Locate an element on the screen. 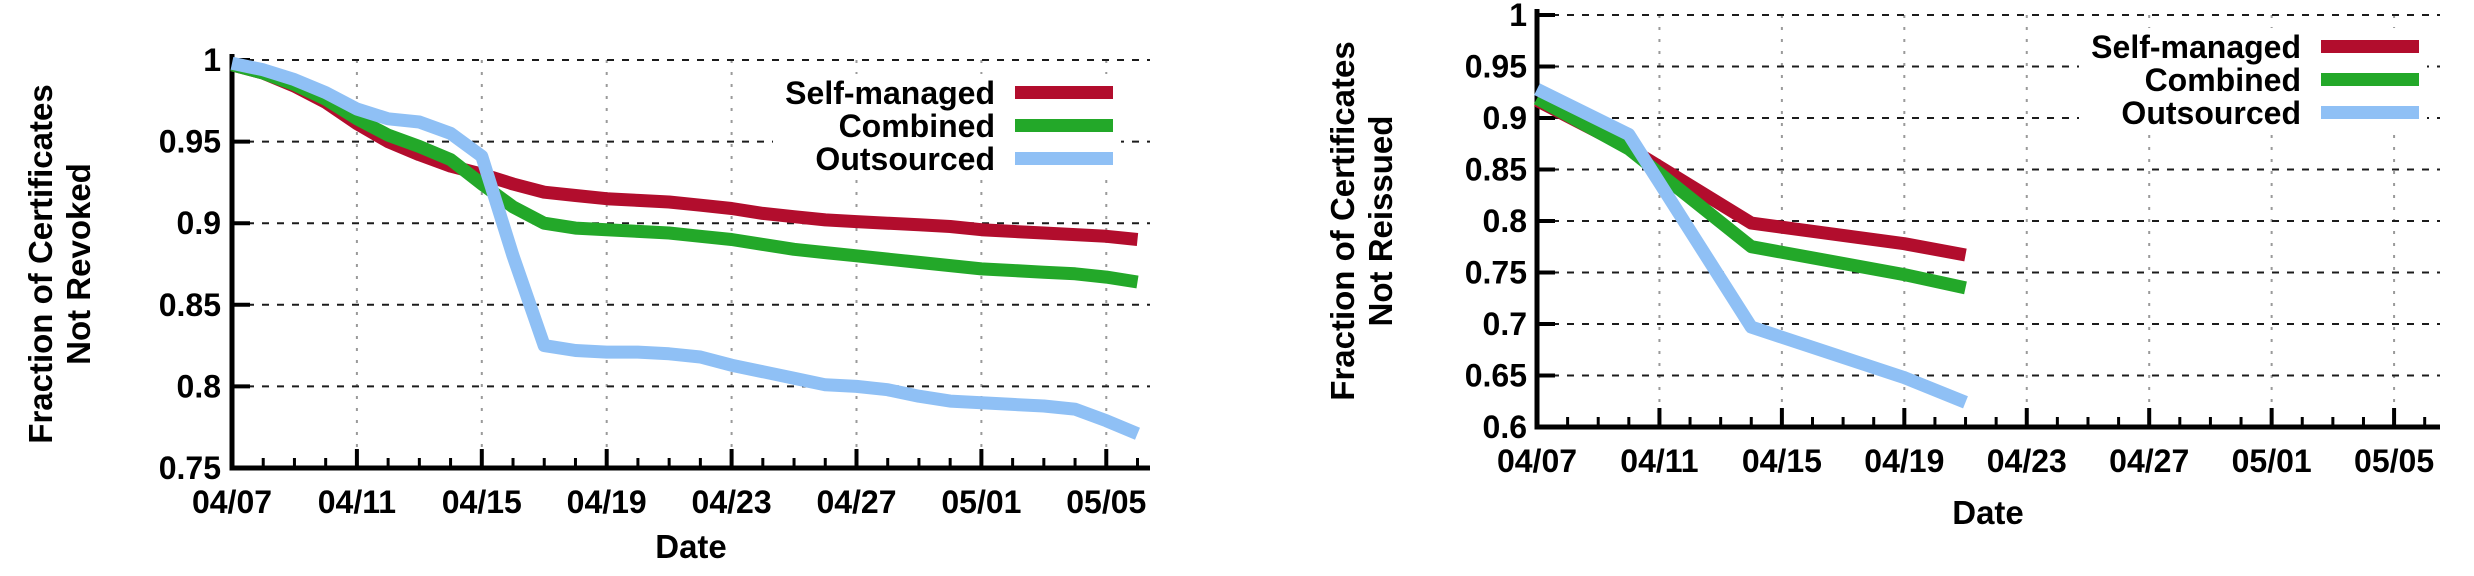 This screenshot has height=576, width=2474. y-axis-title: Fraction of Certificates Not Revoked is located at coordinates (60, 263).